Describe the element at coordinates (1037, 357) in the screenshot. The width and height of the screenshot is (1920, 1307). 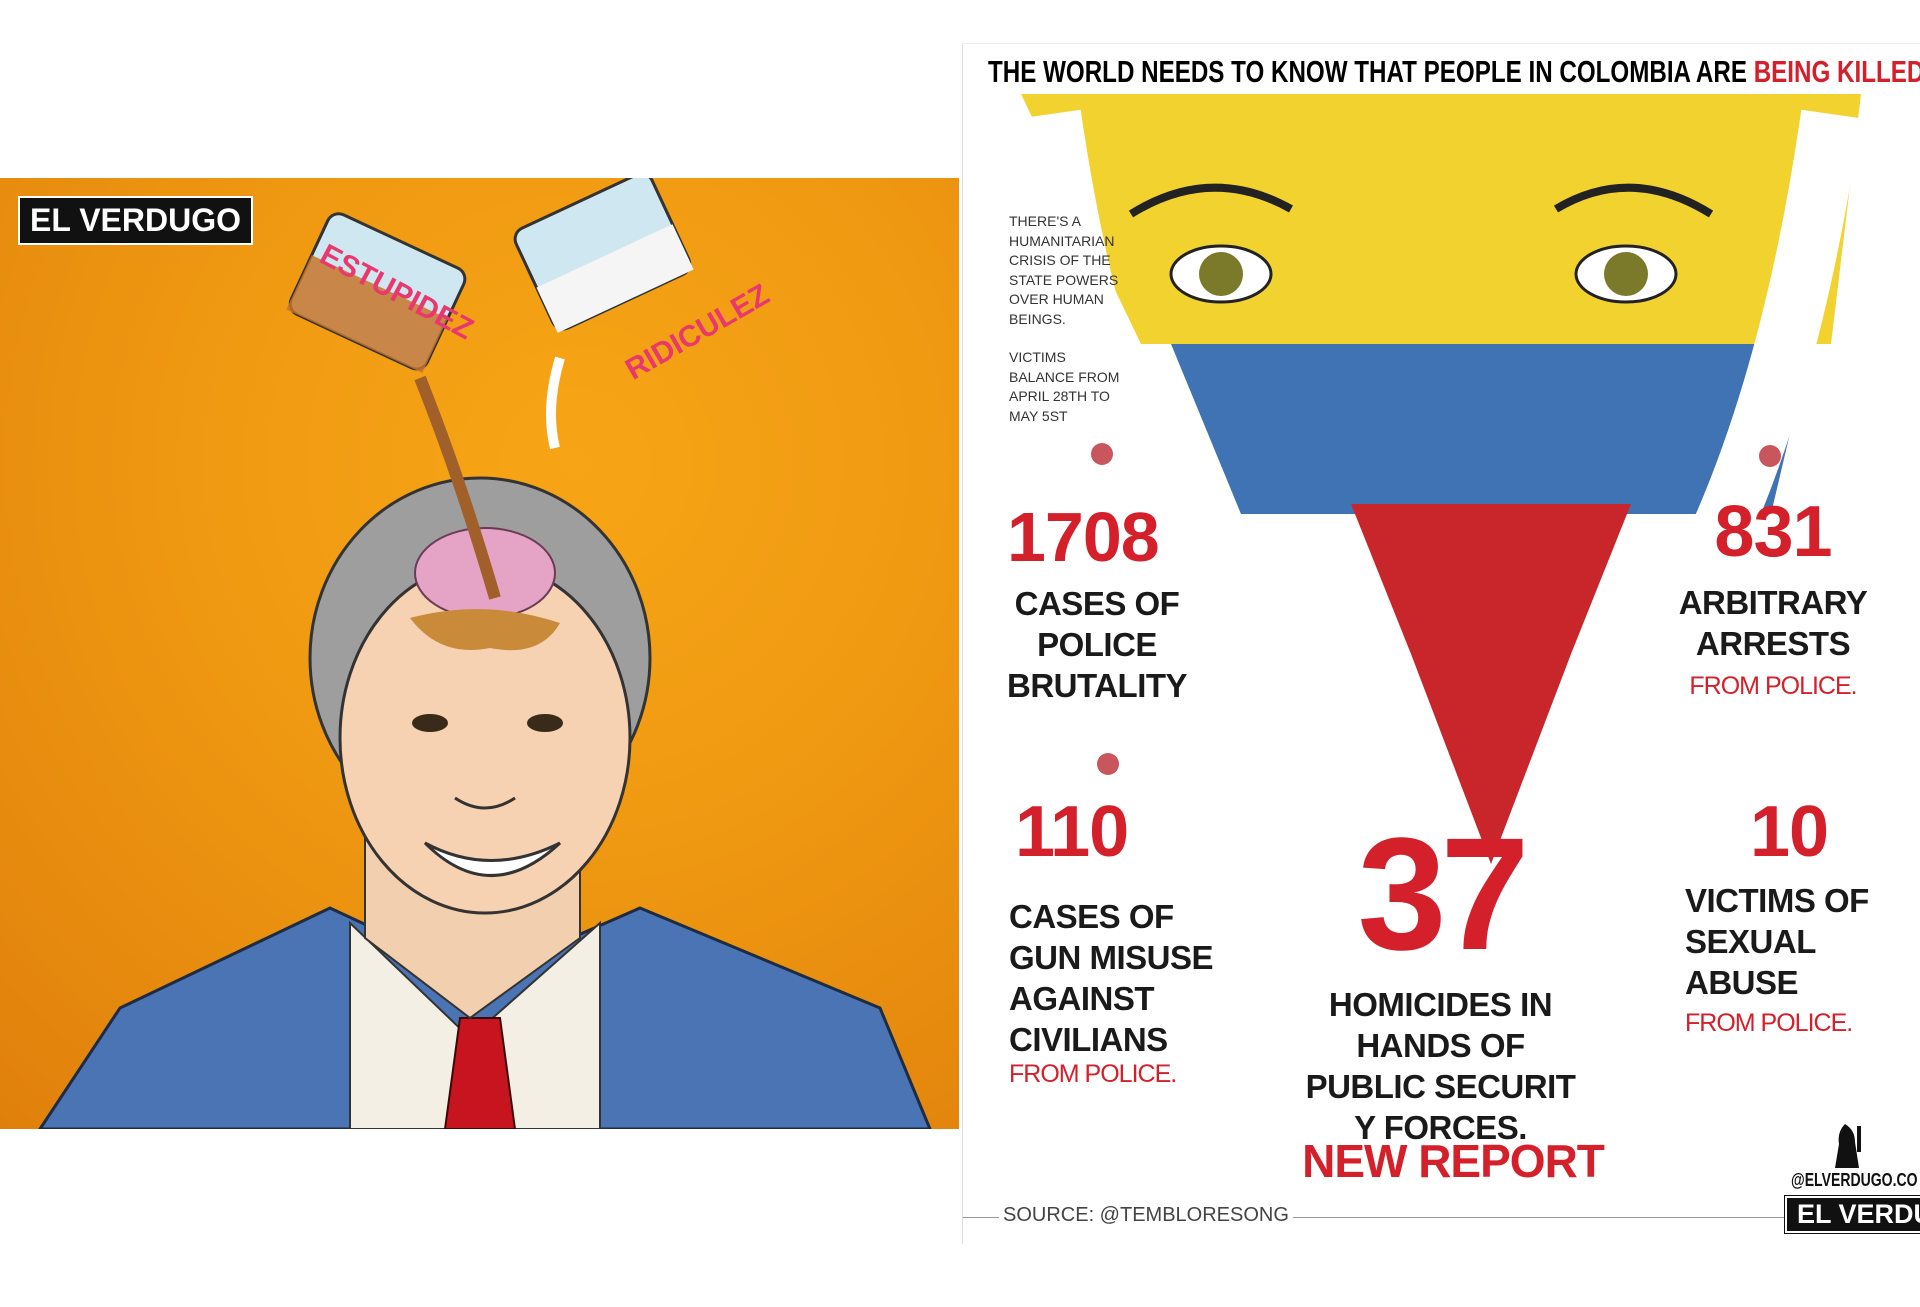
I see `period-line: VICTIMS` at that location.